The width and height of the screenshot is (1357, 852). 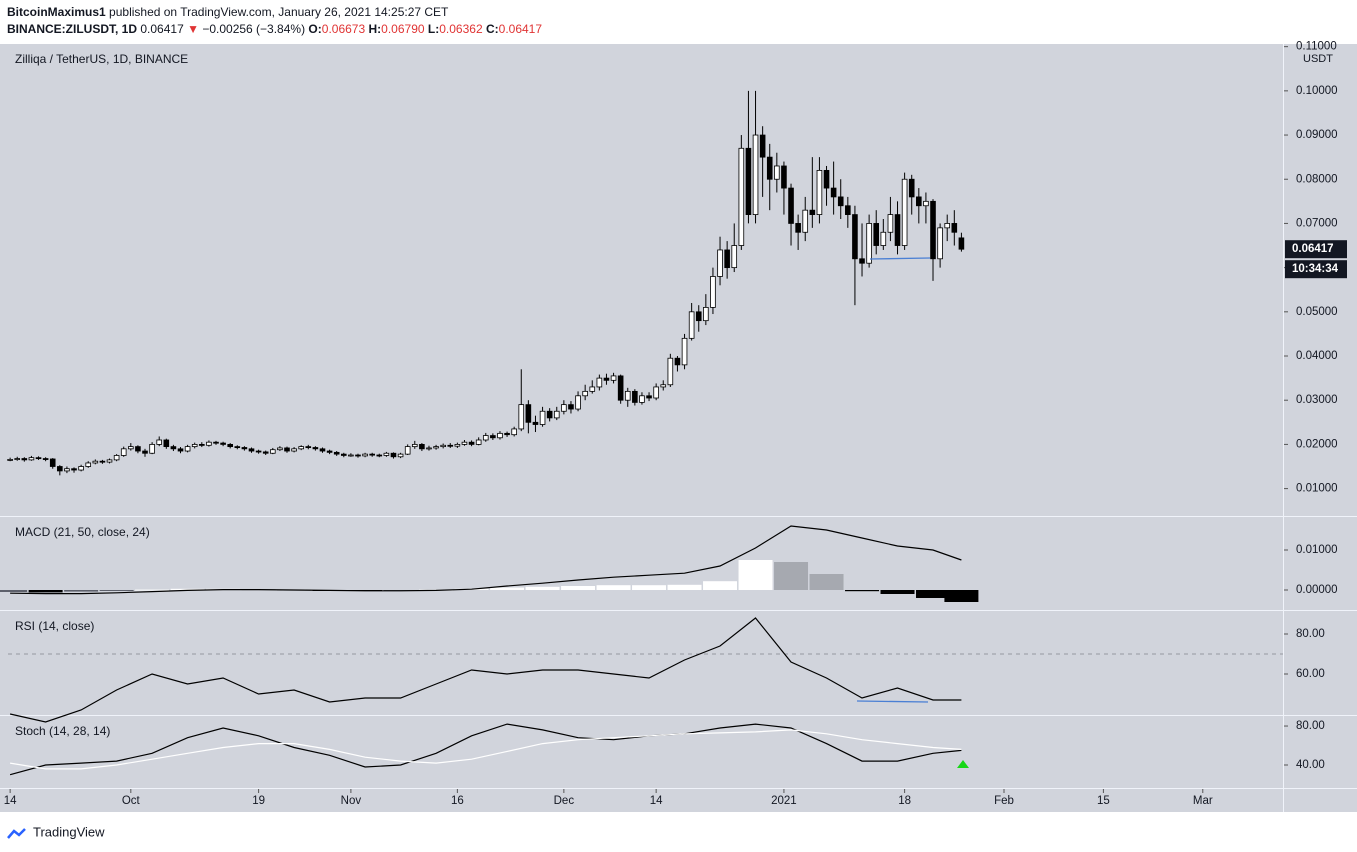 I want to click on y-tick-label: 0.03000, so click(x=1317, y=400).